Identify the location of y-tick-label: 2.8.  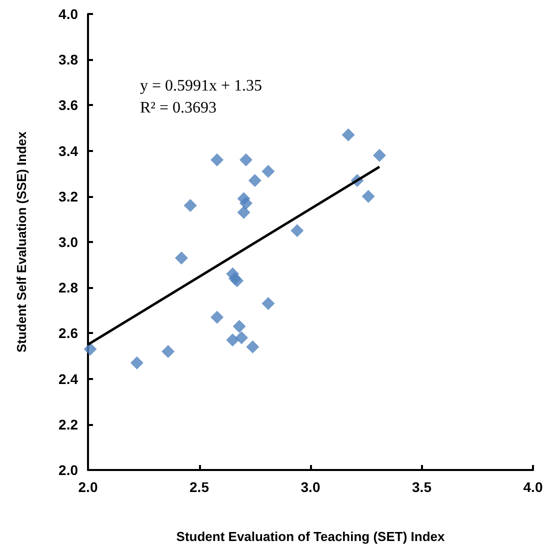
(68, 288).